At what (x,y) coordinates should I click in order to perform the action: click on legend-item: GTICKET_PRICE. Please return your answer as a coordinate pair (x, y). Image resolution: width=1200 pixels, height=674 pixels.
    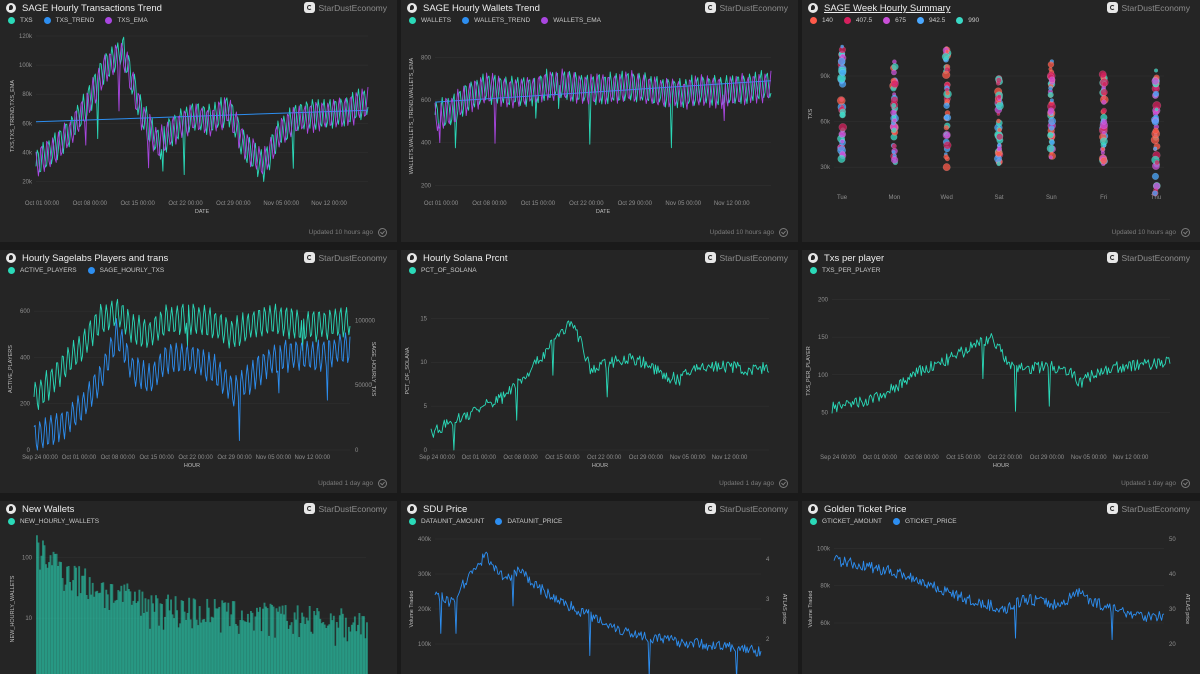
    Looking at the image, I should click on (924, 521).